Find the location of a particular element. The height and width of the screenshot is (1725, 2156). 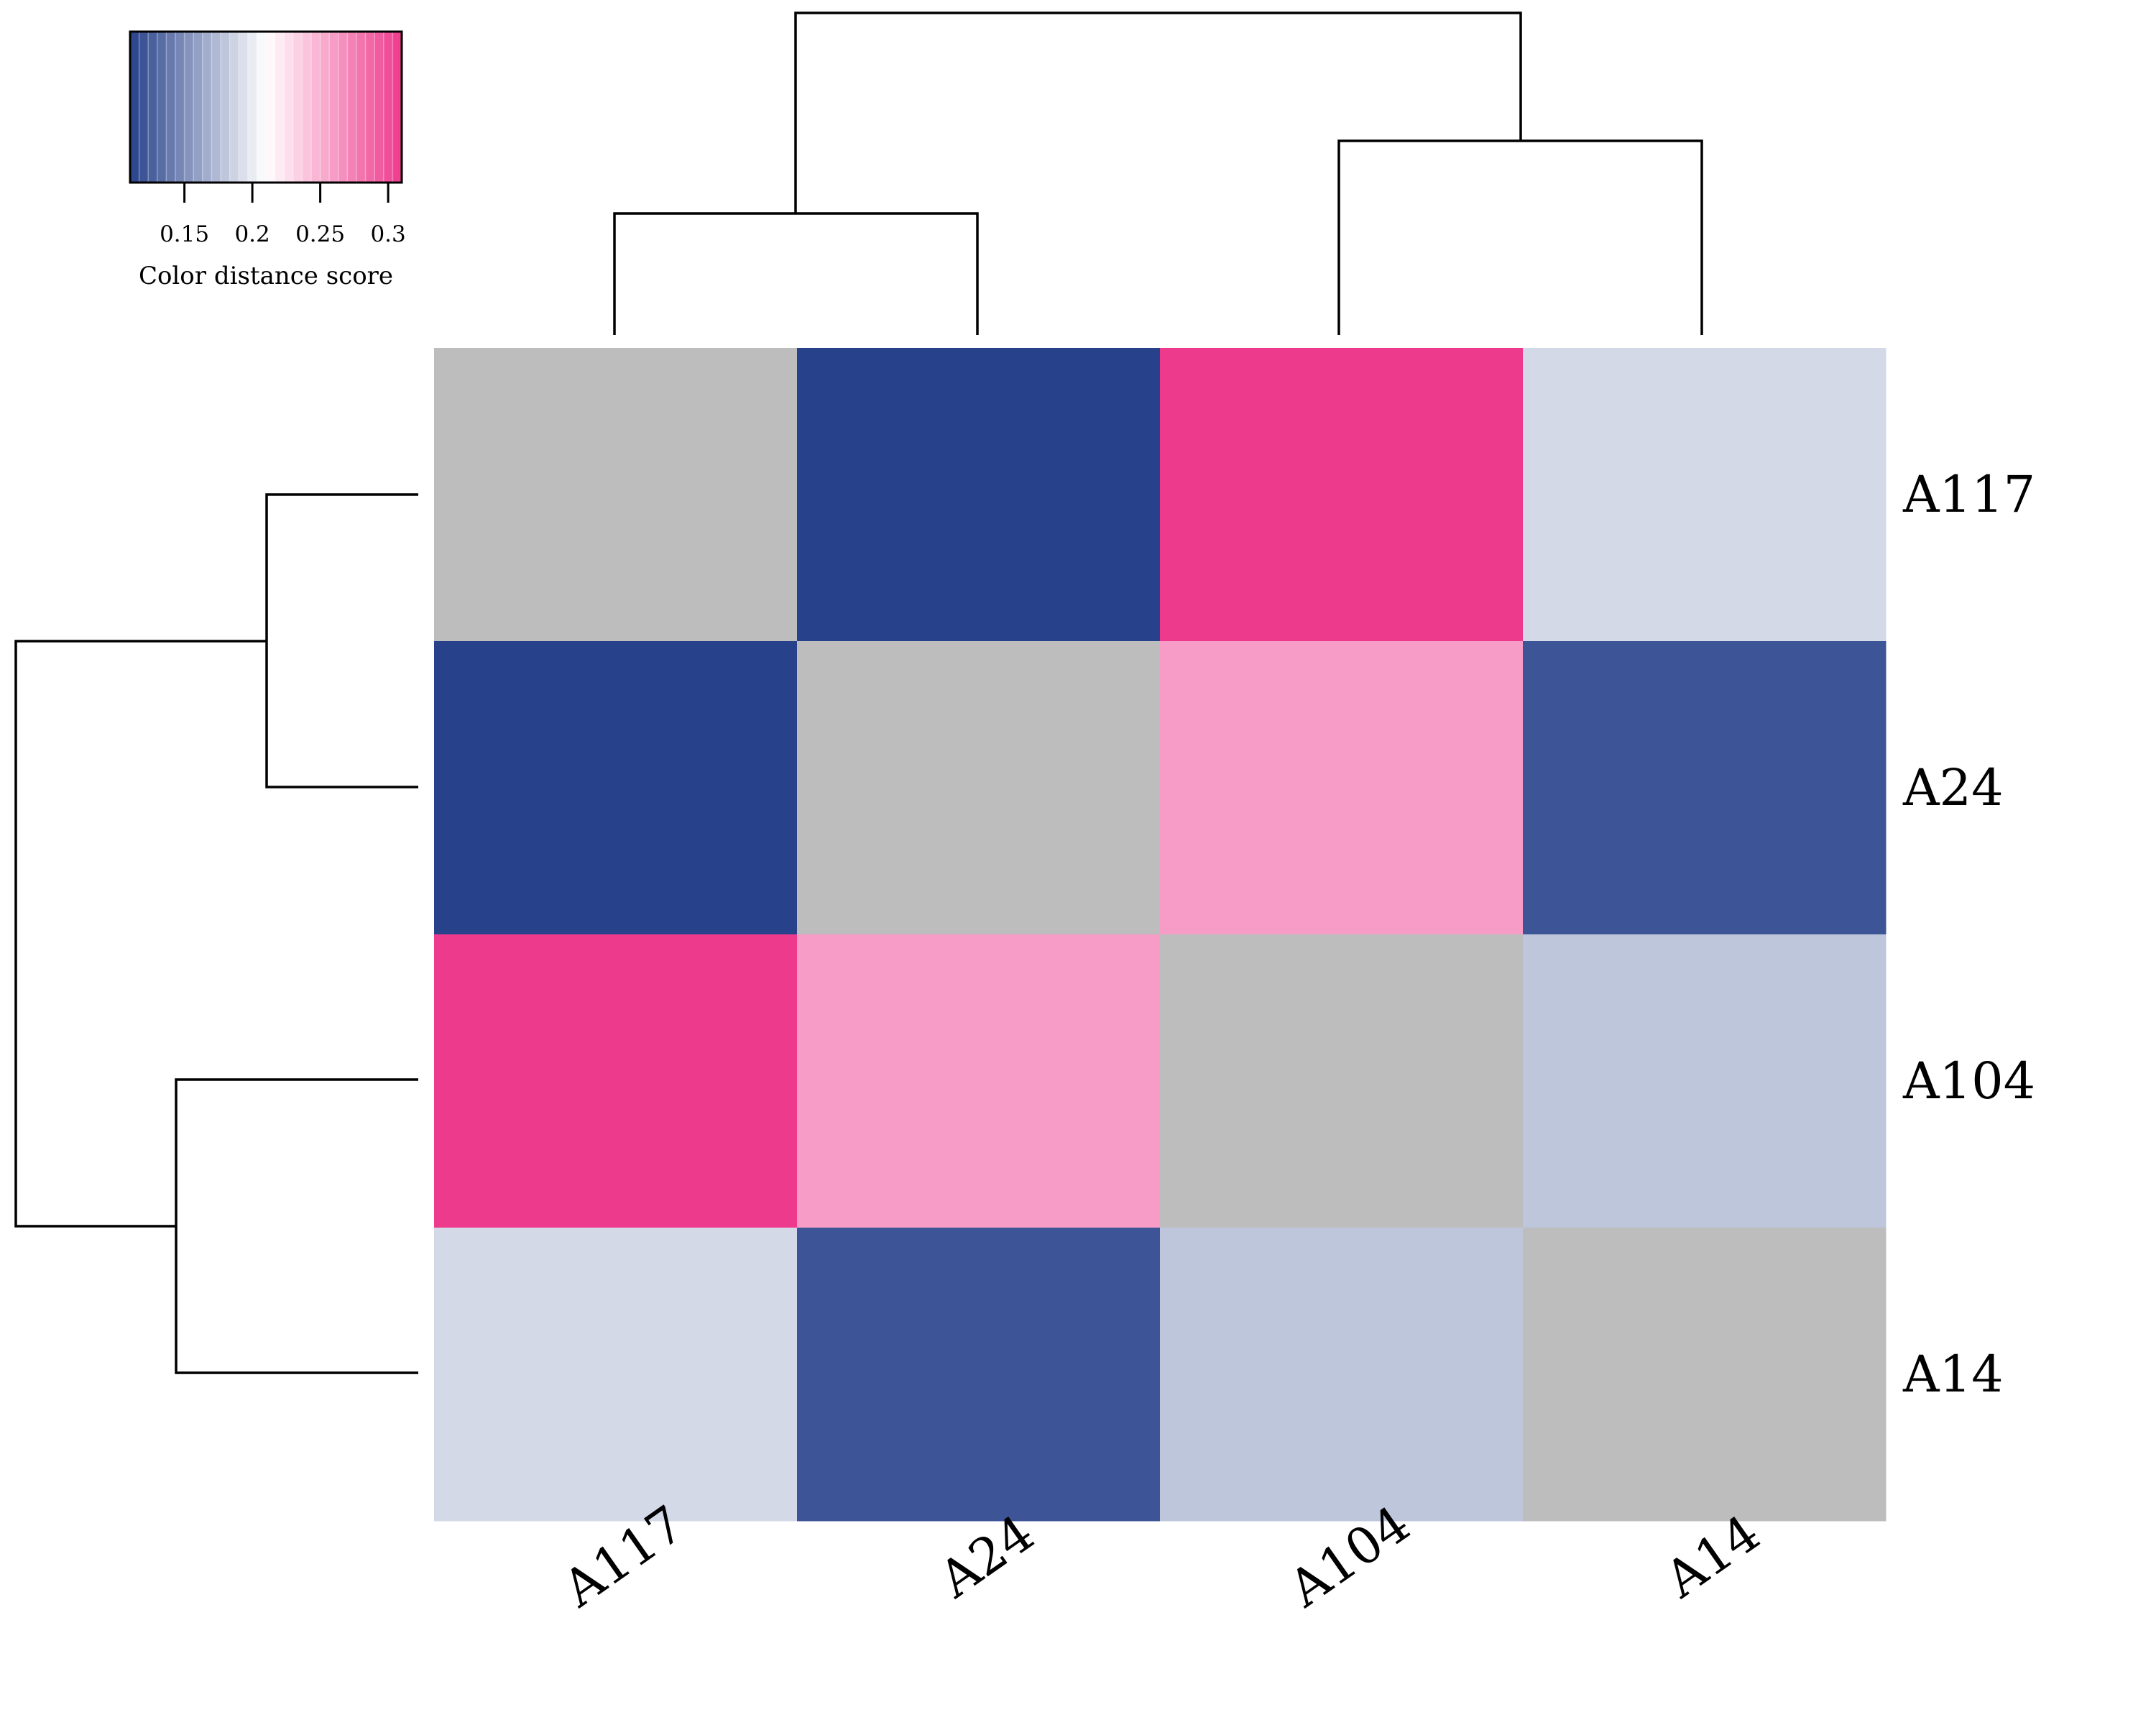

heatmap-cell-a117-a14 is located at coordinates (1705, 495).